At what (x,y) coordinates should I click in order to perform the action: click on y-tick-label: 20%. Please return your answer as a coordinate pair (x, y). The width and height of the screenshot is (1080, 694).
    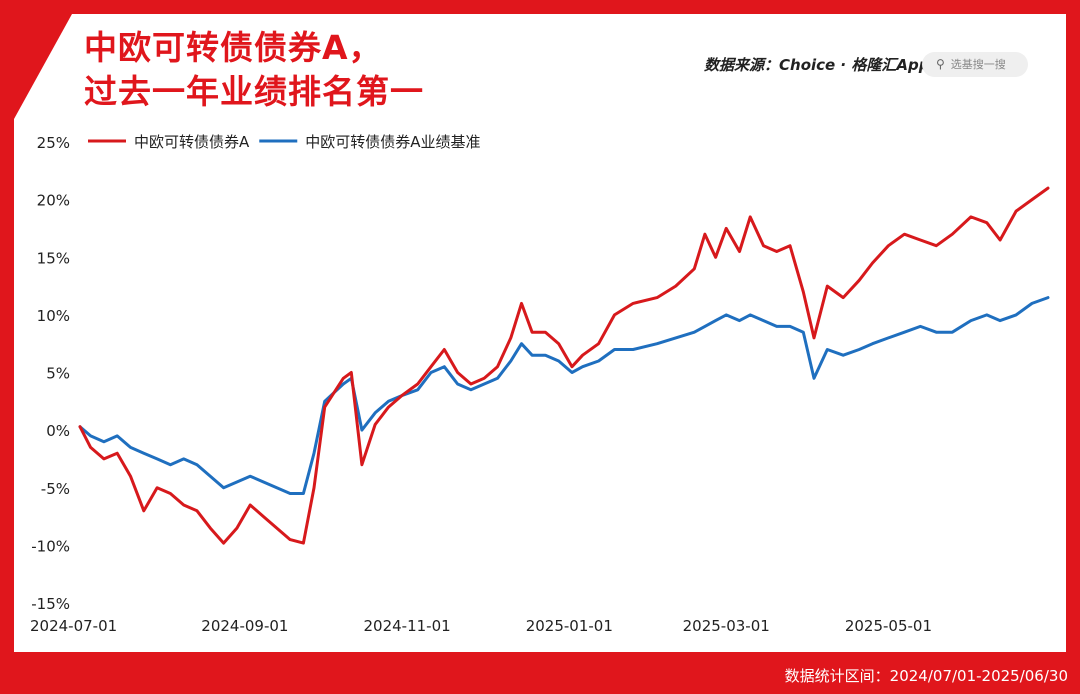
    Looking at the image, I should click on (53, 201).